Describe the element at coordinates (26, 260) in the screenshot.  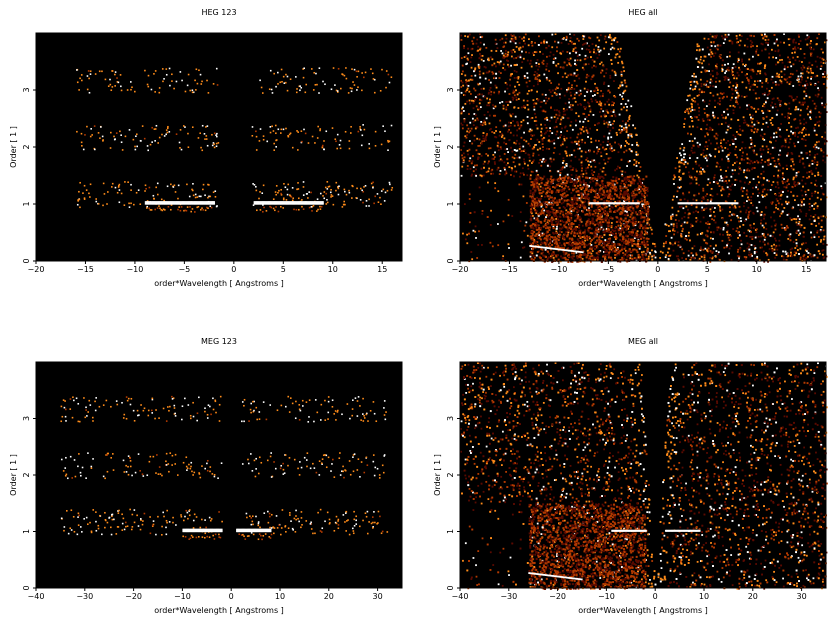
I see `y-tick-label: 0` at that location.